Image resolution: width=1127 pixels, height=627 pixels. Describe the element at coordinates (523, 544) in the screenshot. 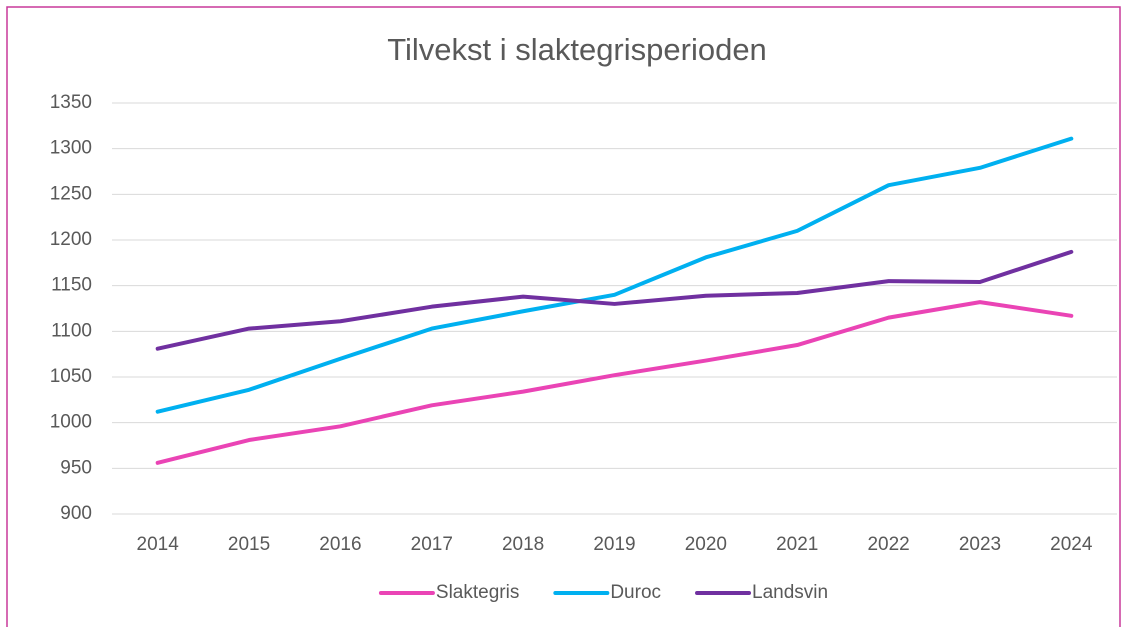

I see `x-tick-label: 2018` at that location.